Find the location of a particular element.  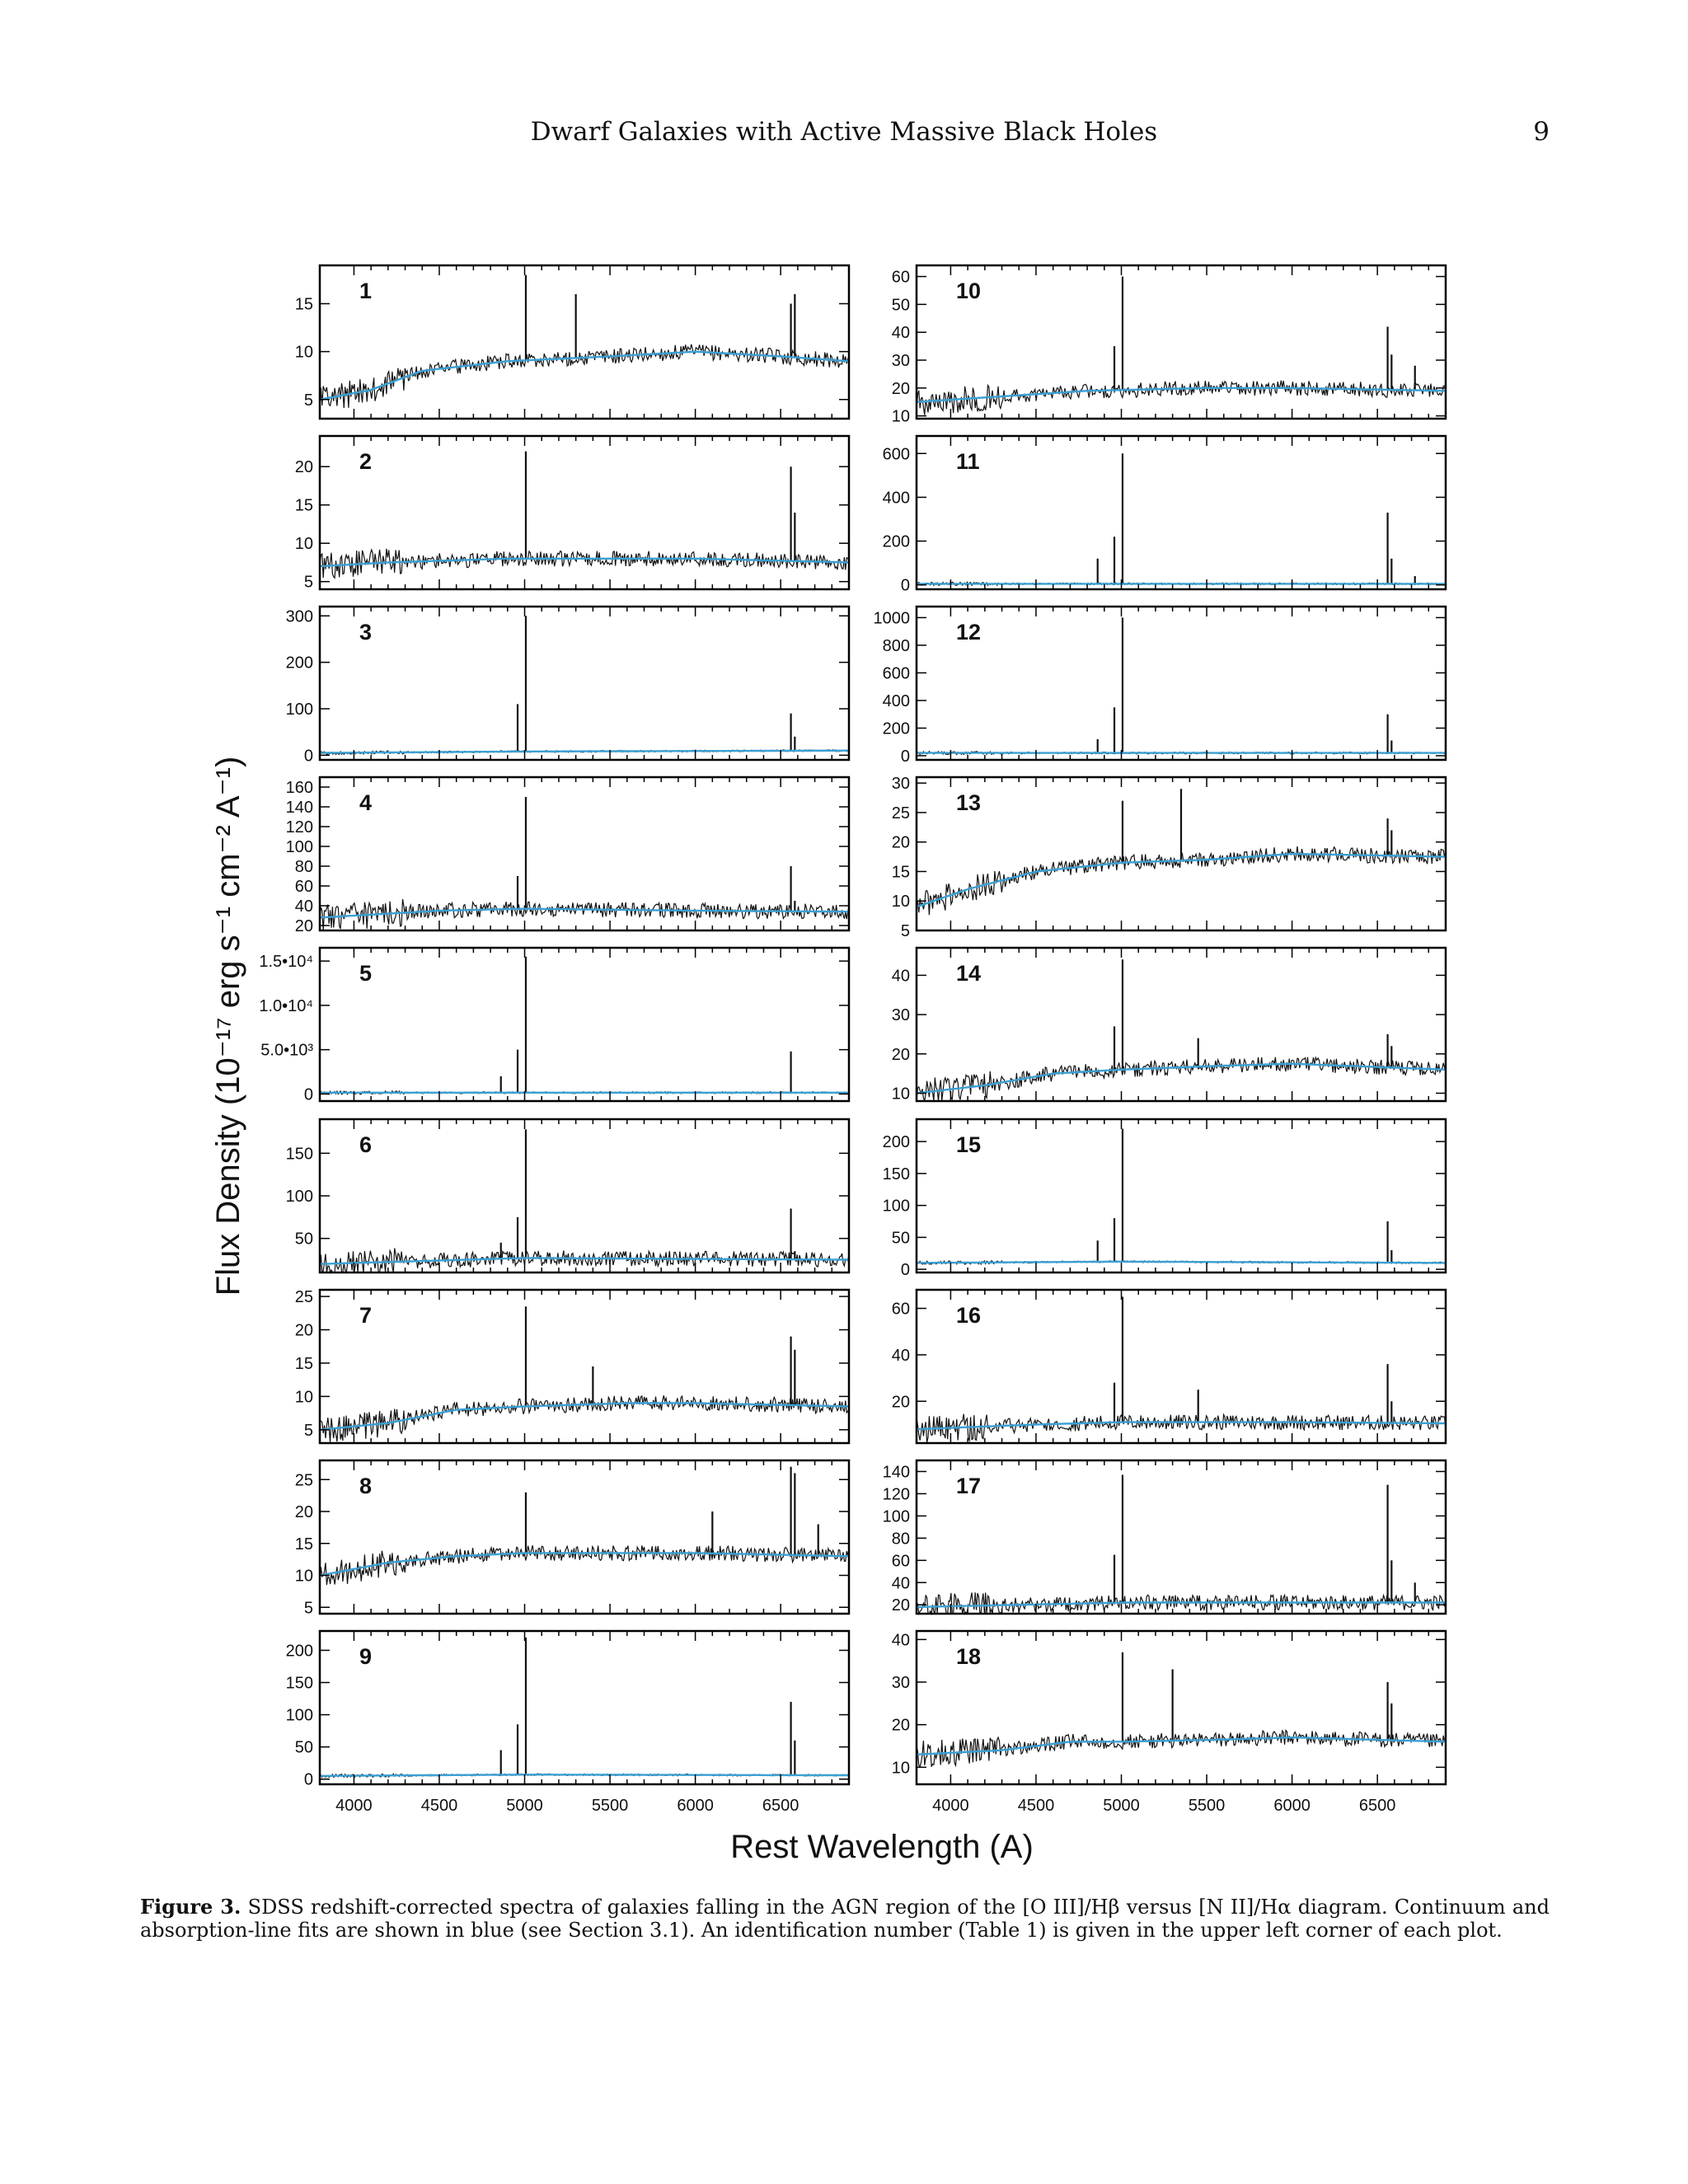

panel-id-label: 14 is located at coordinates (969, 973).